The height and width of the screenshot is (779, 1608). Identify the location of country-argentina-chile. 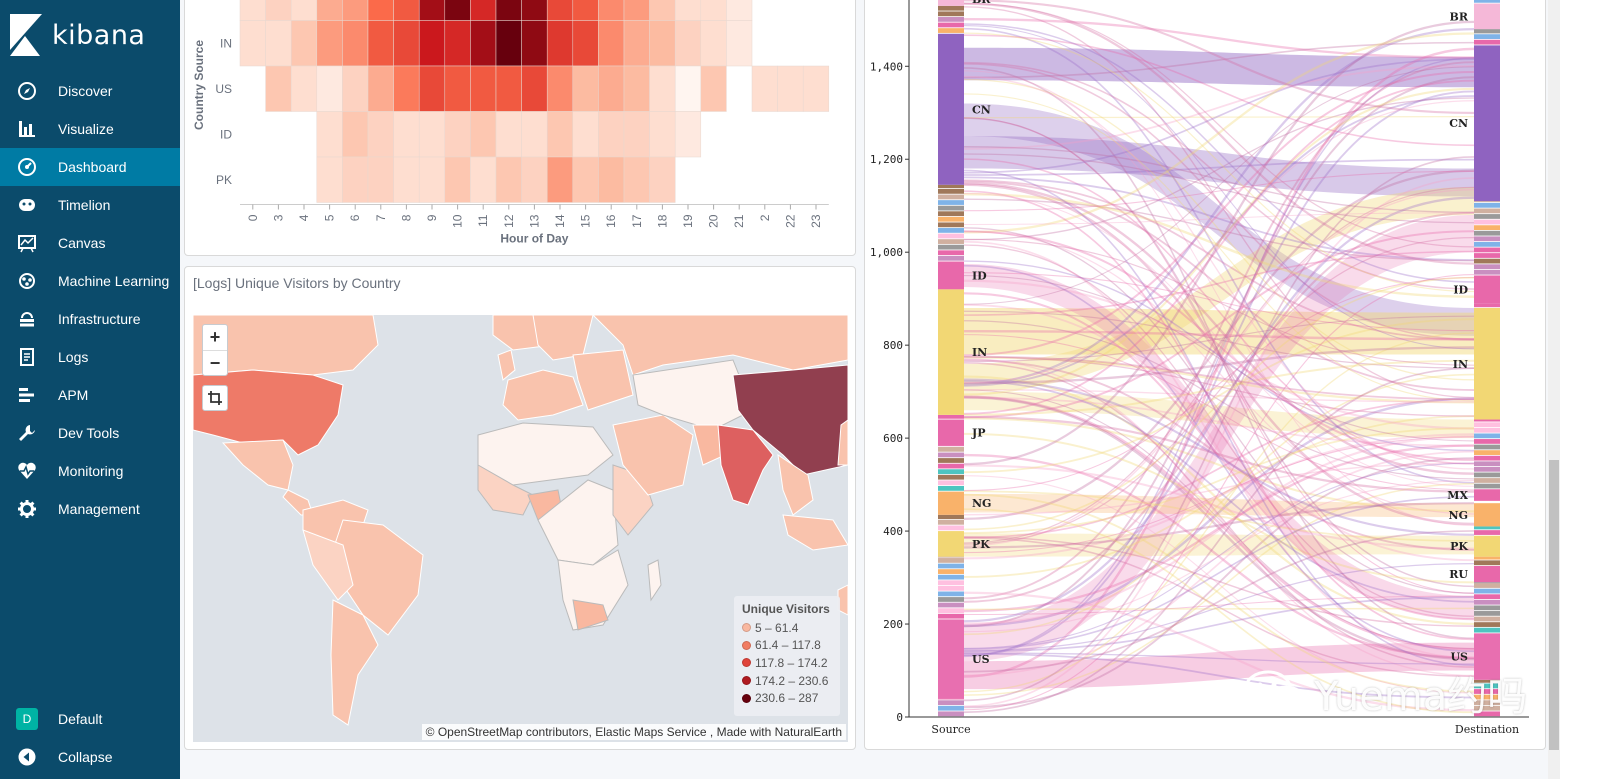
(354, 662).